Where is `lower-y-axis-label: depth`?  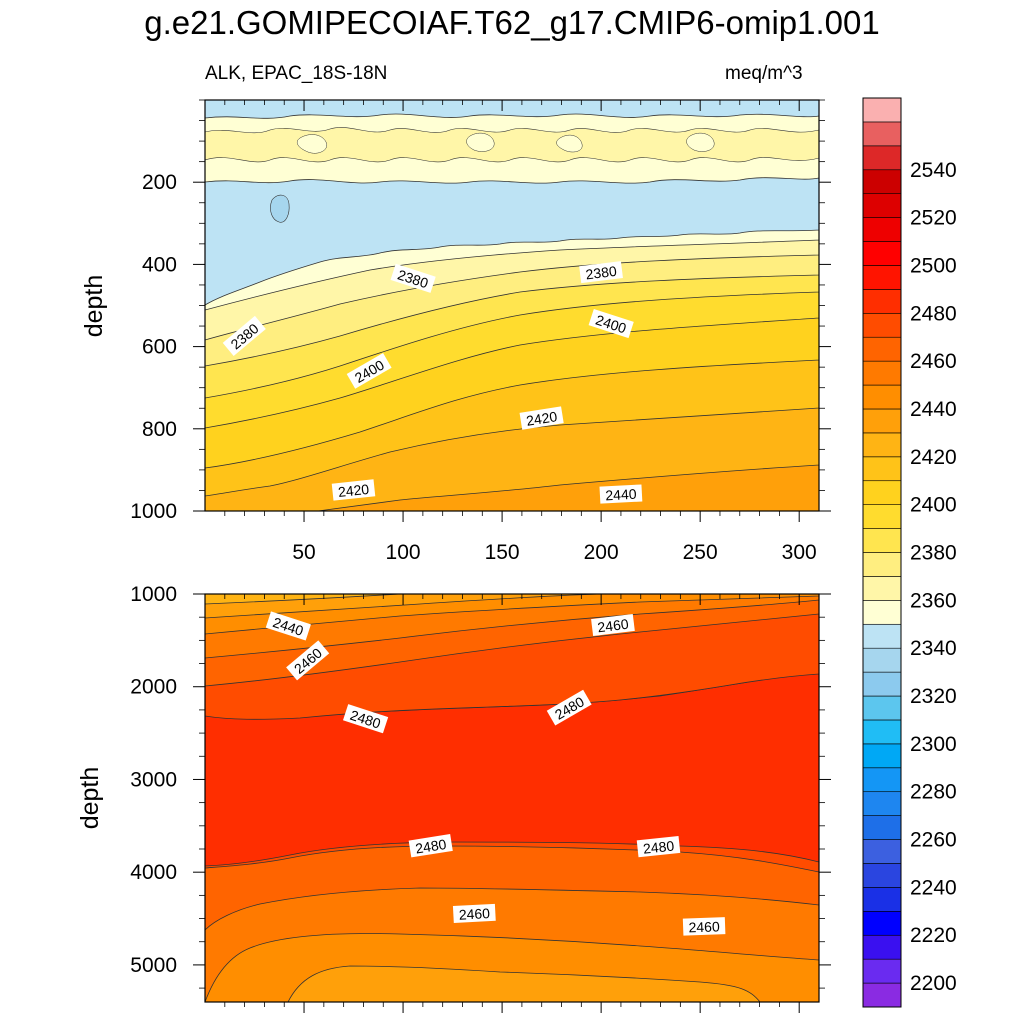 lower-y-axis-label: depth is located at coordinates (90, 798).